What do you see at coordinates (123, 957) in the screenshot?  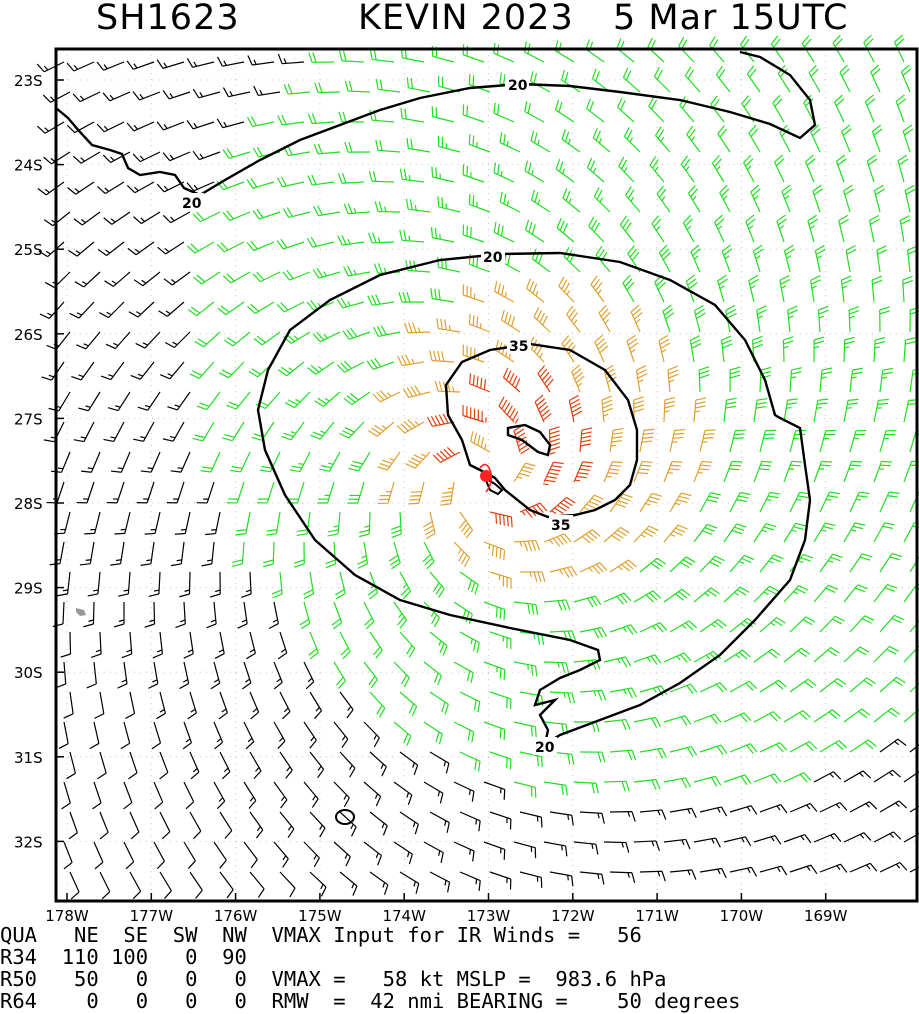 I see `info-row-r34: R34 110 100 0 90` at bounding box center [123, 957].